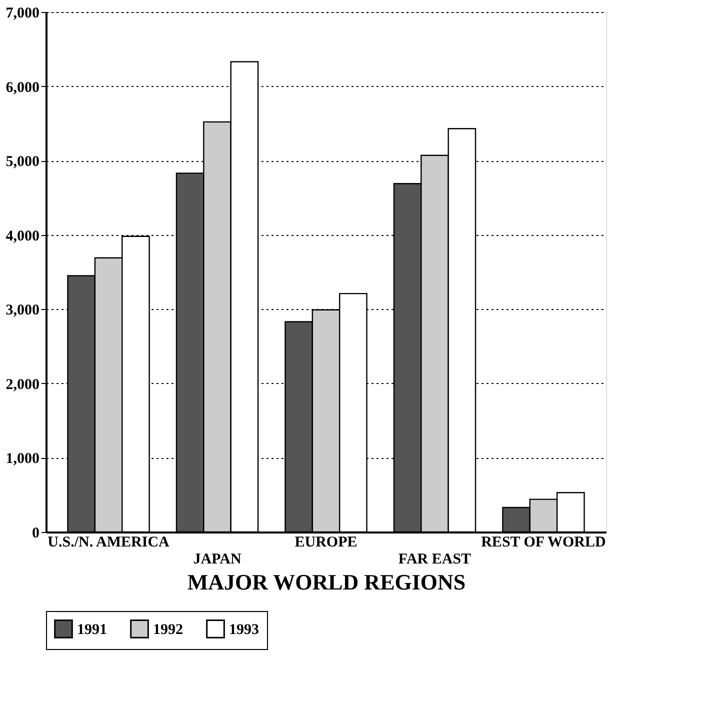  Describe the element at coordinates (23, 384) in the screenshot. I see `y-tick-label: 2,000` at that location.